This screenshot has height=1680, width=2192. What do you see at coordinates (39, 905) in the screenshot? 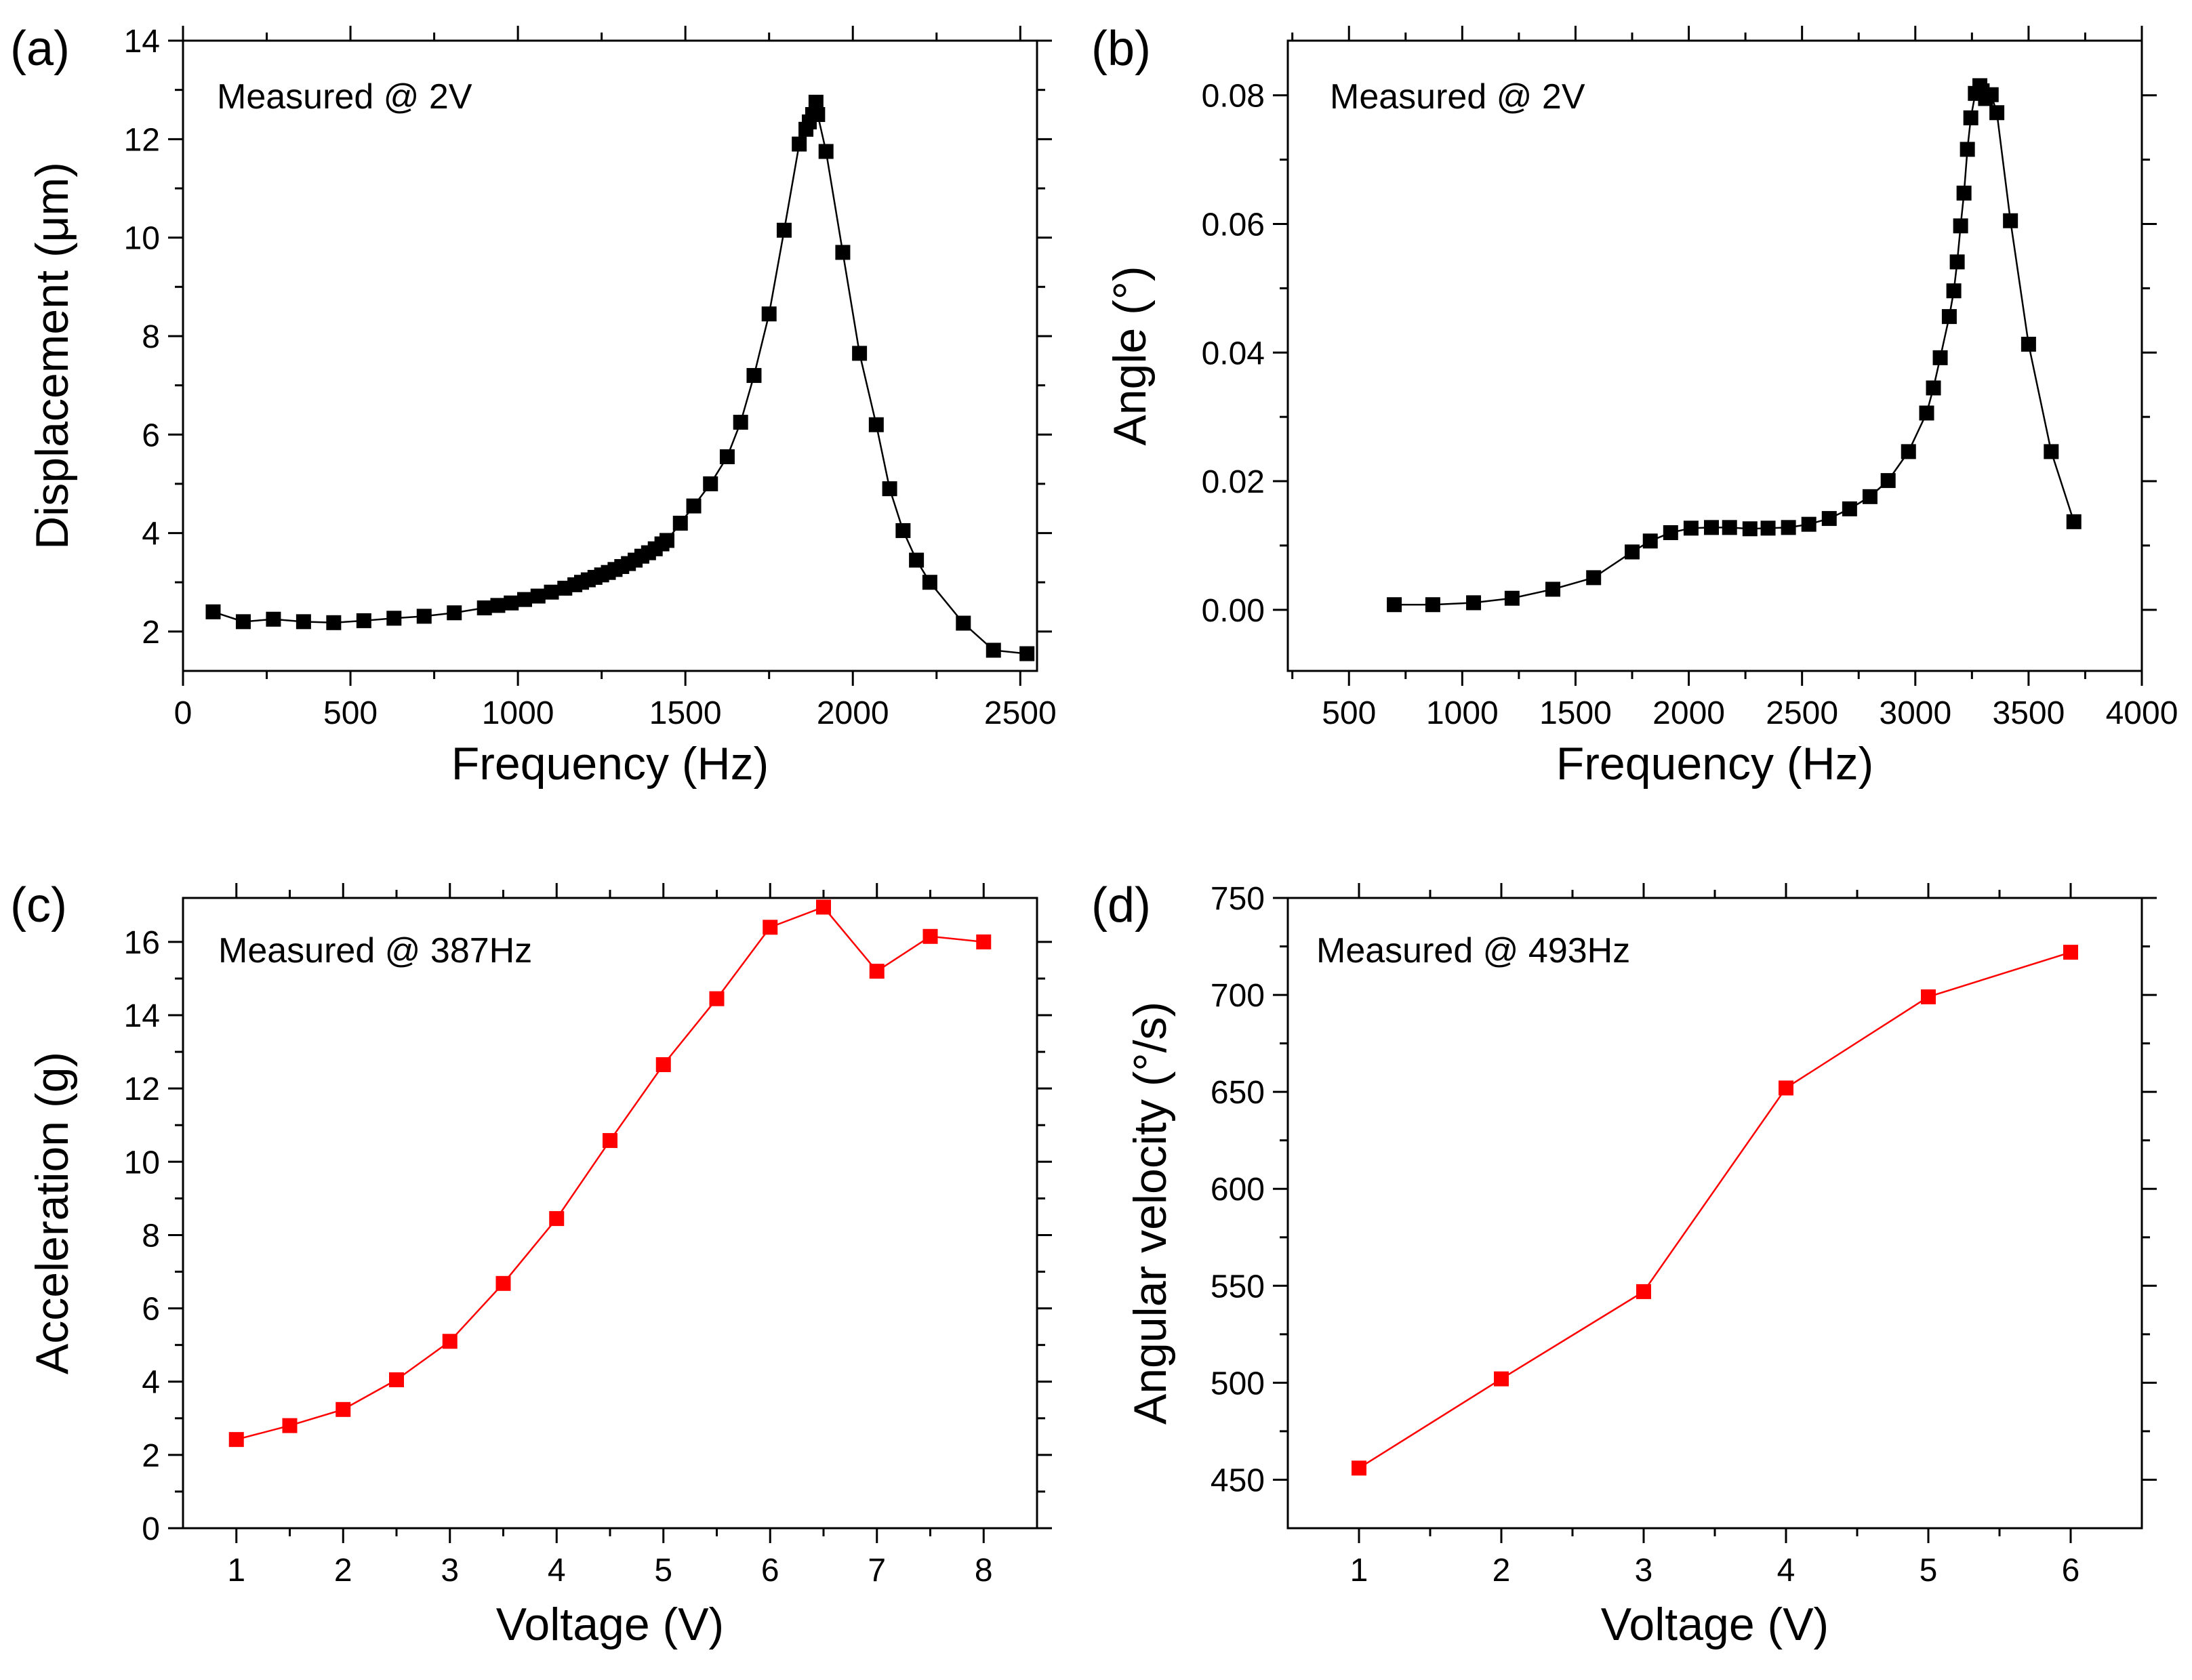
I see `panel-label: (c)` at bounding box center [39, 905].